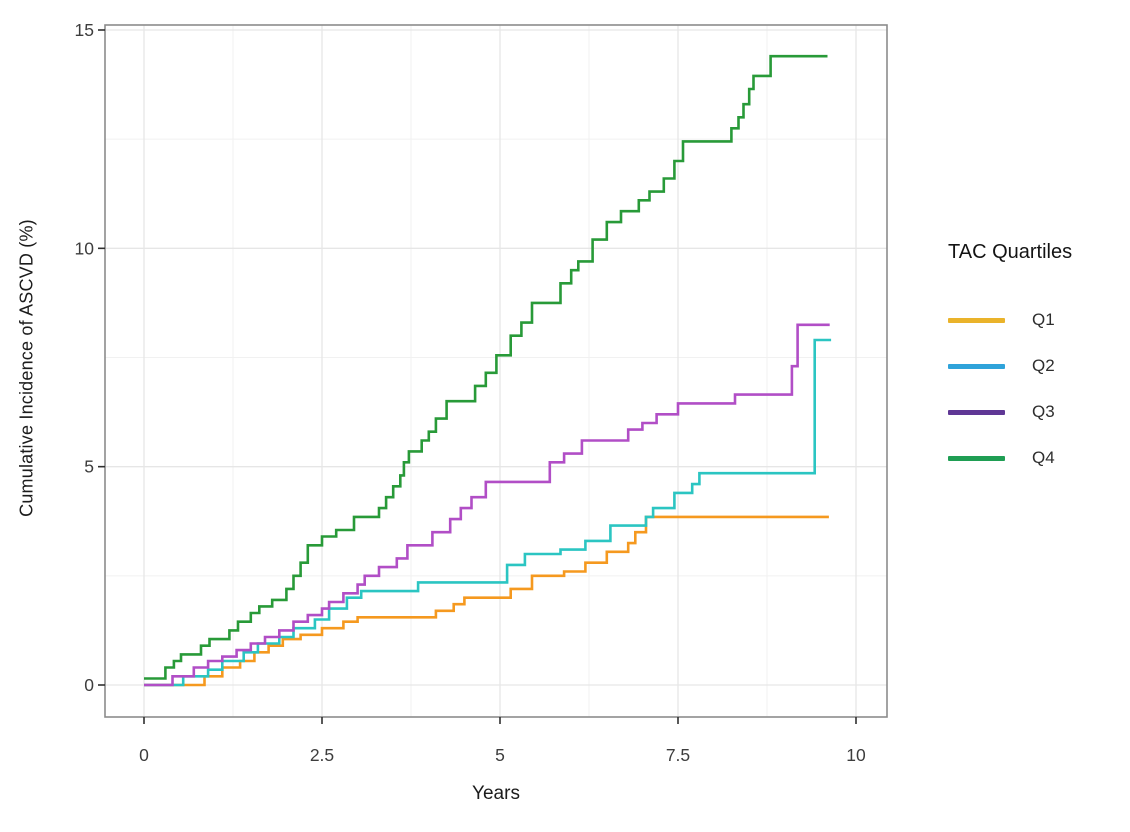 This screenshot has width=1130, height=832. I want to click on q1-color-swatch, so click(976, 320).